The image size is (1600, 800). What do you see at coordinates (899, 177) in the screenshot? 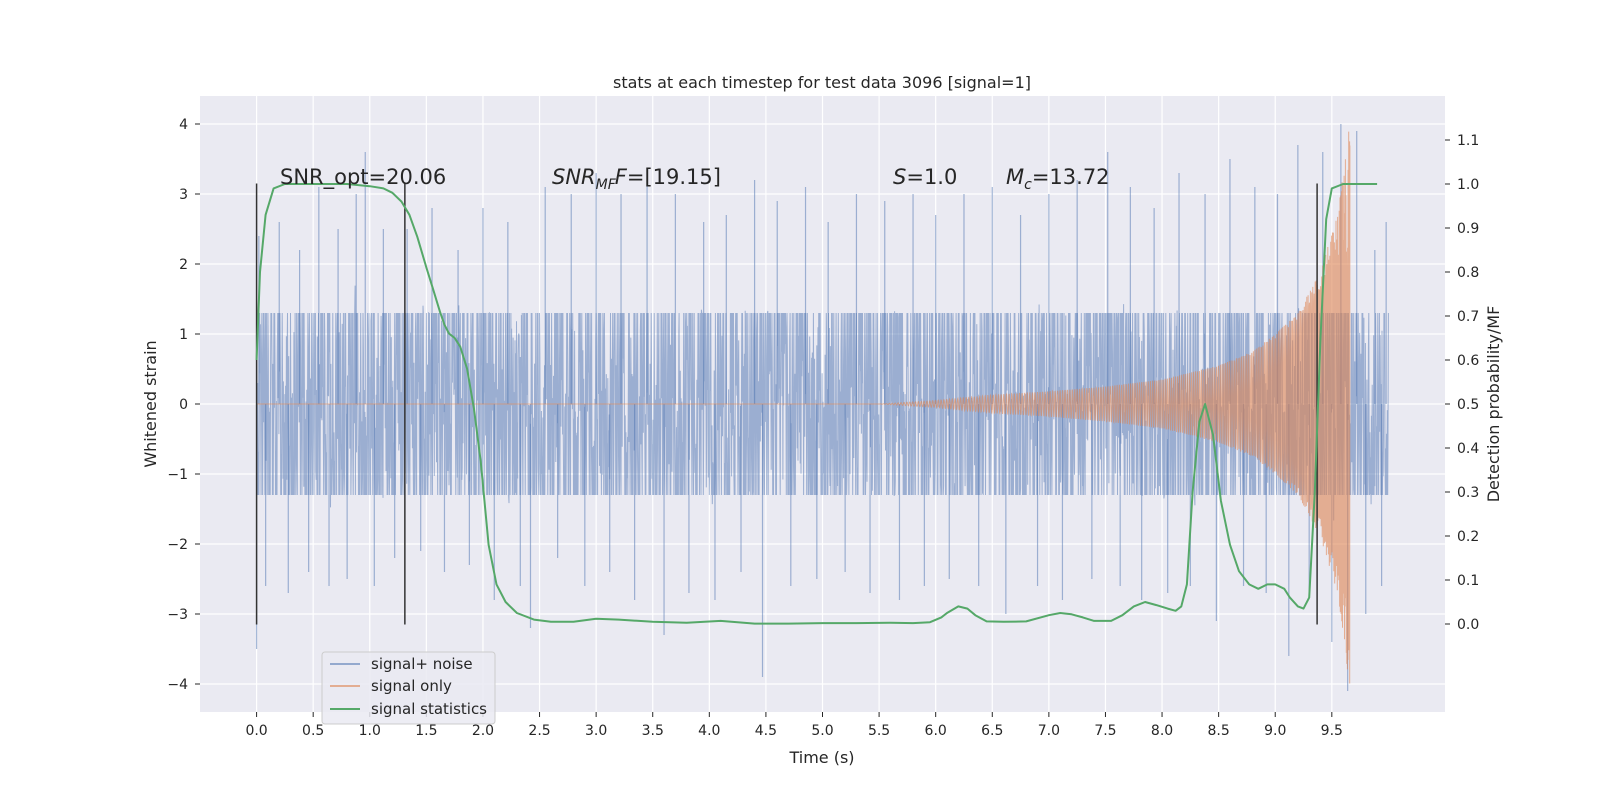
I see `annotation-s-main: S` at bounding box center [899, 177].